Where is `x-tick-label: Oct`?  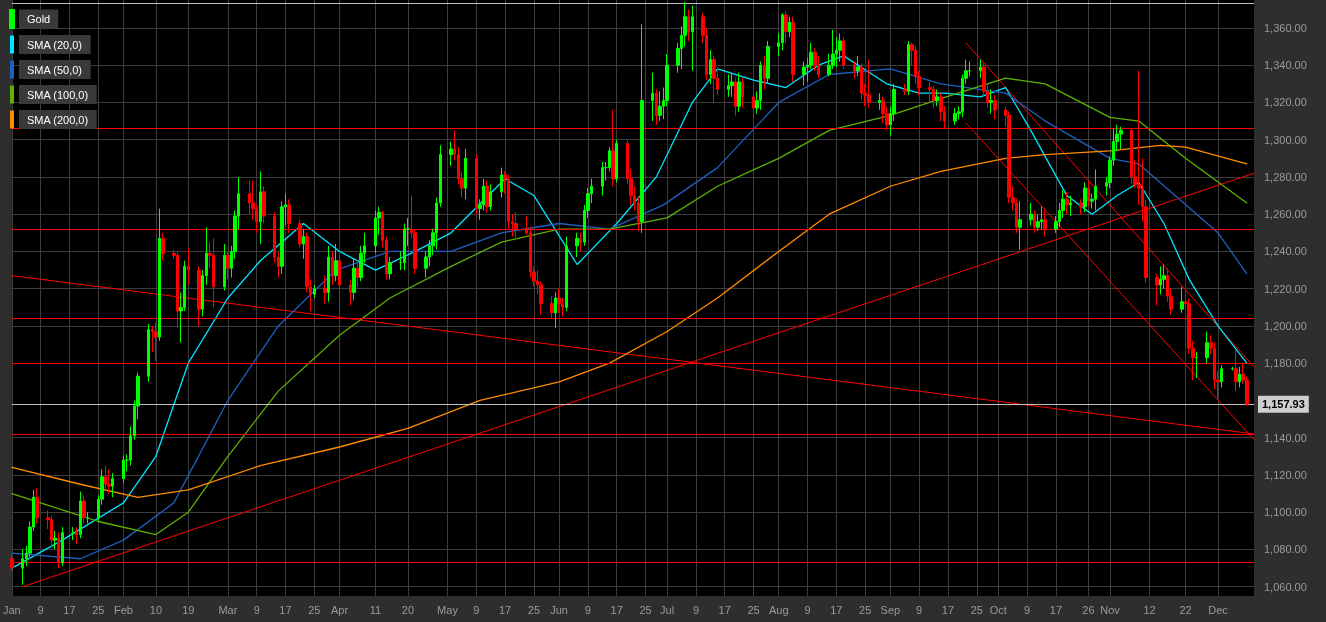 x-tick-label: Oct is located at coordinates (998, 609).